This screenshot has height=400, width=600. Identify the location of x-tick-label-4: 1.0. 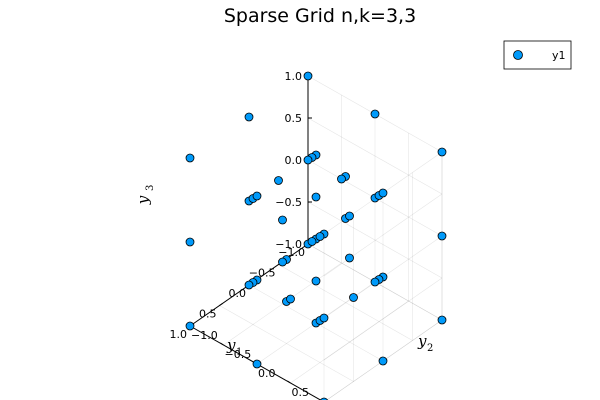
(179, 334).